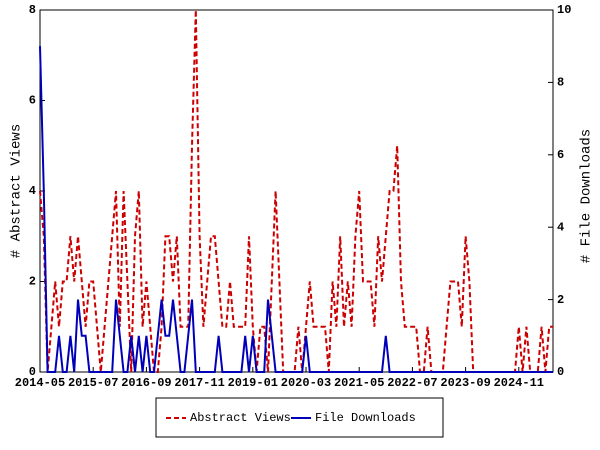 Image resolution: width=600 pixels, height=450 pixels. Describe the element at coordinates (32, 101) in the screenshot. I see `y-tick-label: 6` at that location.